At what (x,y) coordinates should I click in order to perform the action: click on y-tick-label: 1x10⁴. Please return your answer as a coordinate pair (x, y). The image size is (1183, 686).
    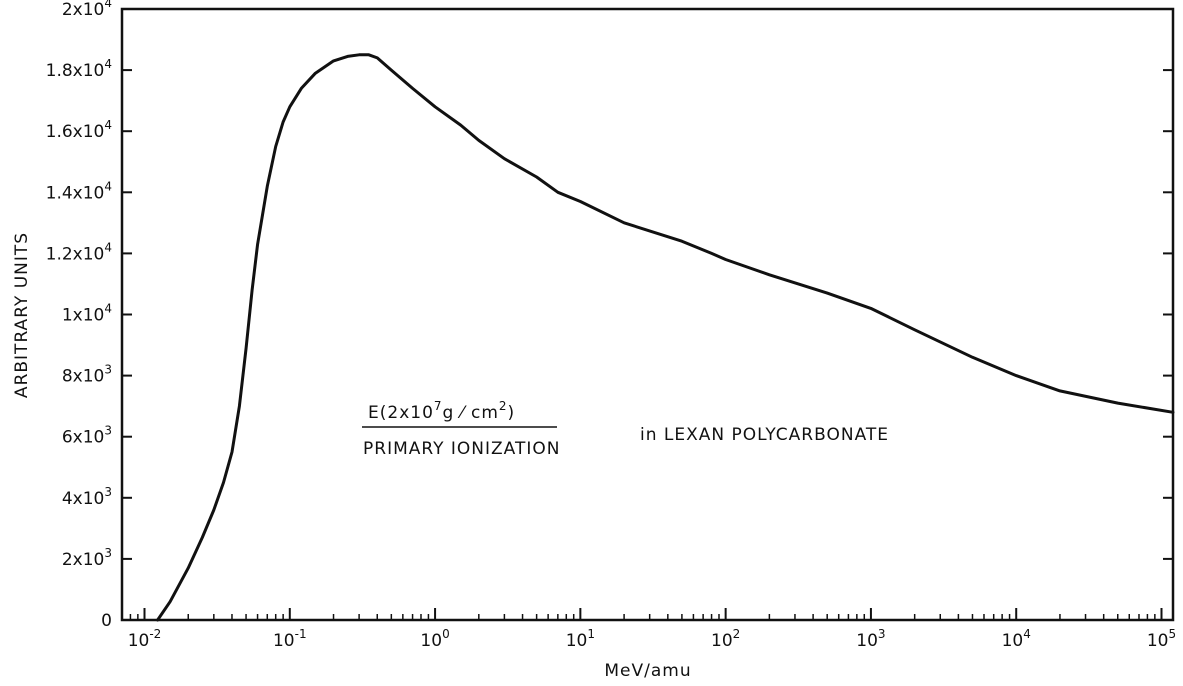
    Looking at the image, I should click on (87, 314).